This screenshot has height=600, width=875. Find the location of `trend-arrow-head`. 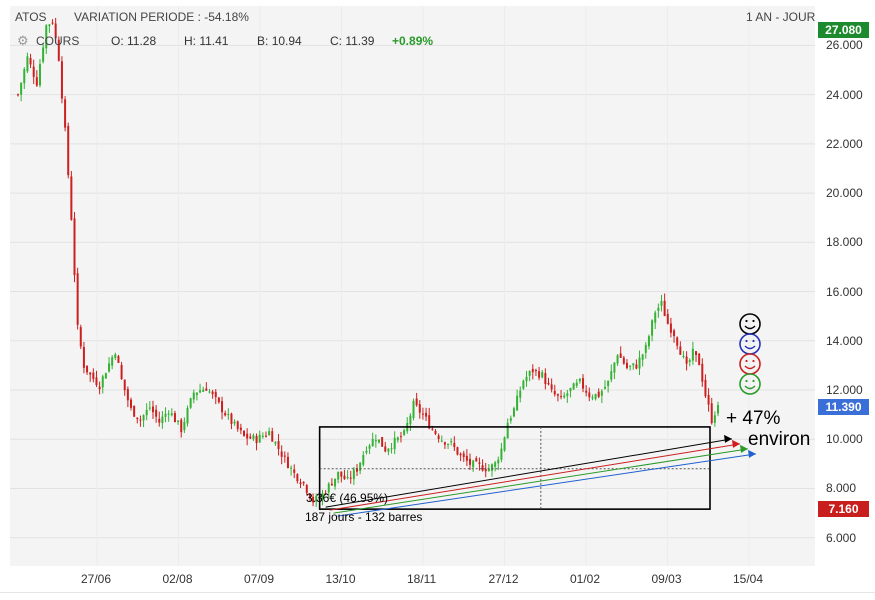

trend-arrow-head is located at coordinates (736, 443).